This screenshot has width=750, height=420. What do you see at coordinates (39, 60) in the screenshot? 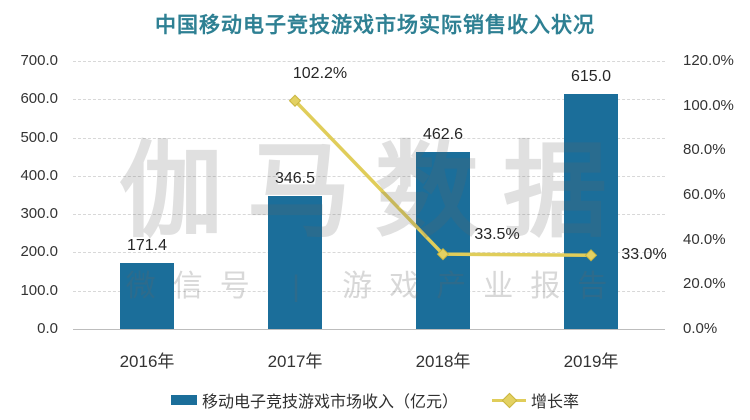
I see `left-axis-tick: 700.0` at bounding box center [39, 60].